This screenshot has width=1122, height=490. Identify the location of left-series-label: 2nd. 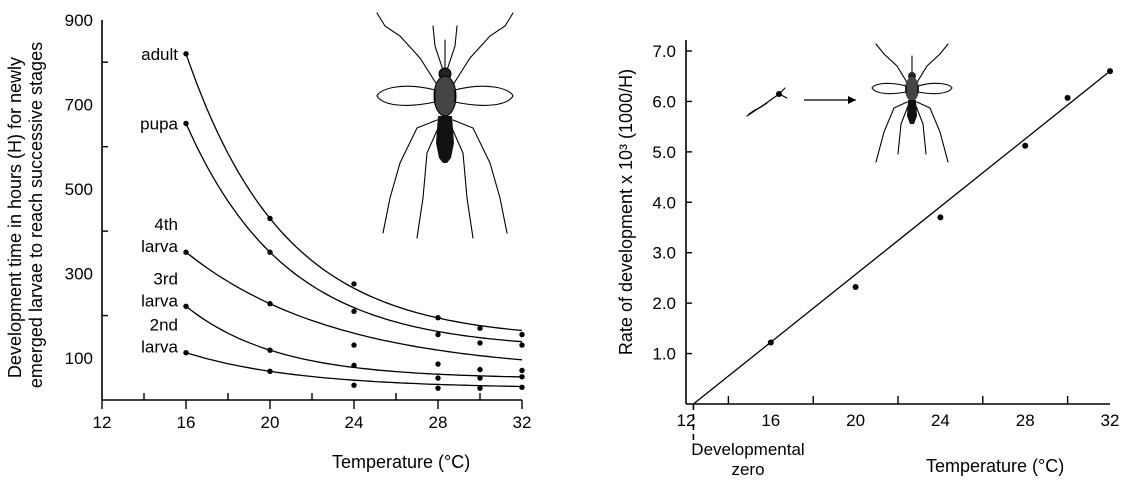
(164, 325).